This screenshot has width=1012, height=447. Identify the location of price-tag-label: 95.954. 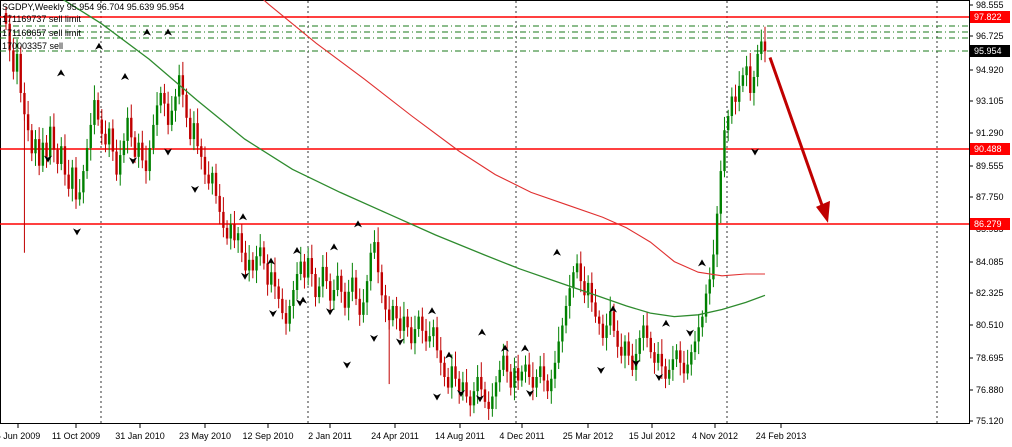
(988, 51).